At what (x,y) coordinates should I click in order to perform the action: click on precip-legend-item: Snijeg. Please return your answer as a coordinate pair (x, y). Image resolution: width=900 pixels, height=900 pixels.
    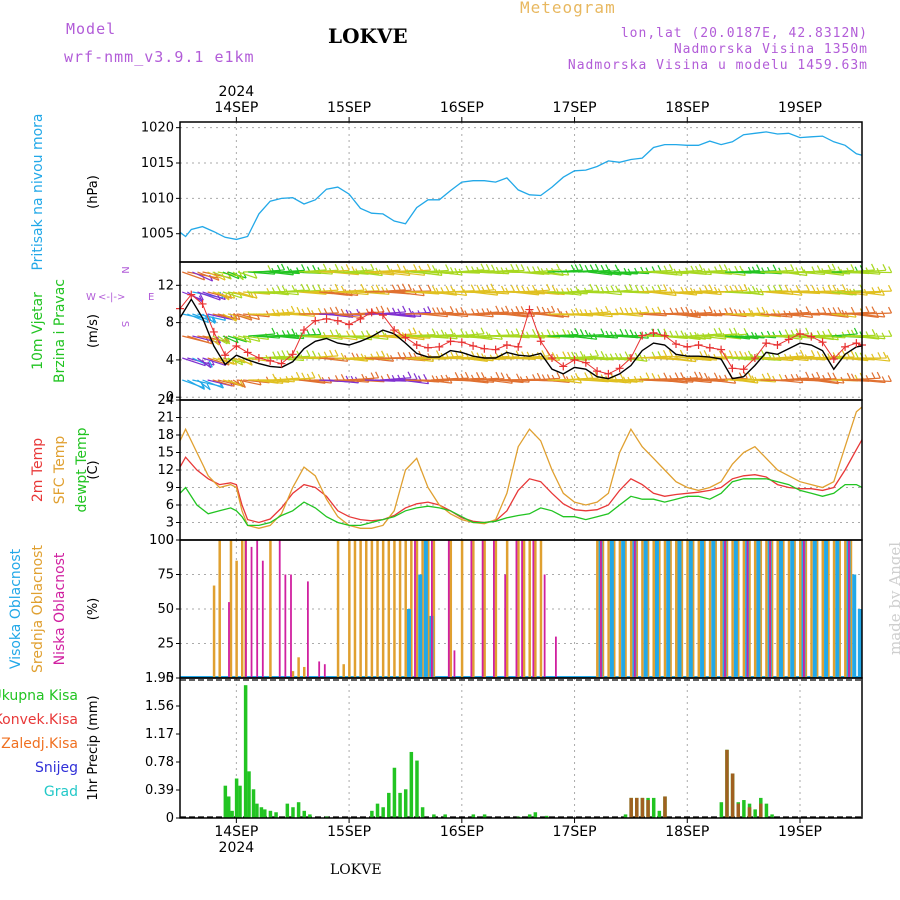
    Looking at the image, I should click on (56, 768).